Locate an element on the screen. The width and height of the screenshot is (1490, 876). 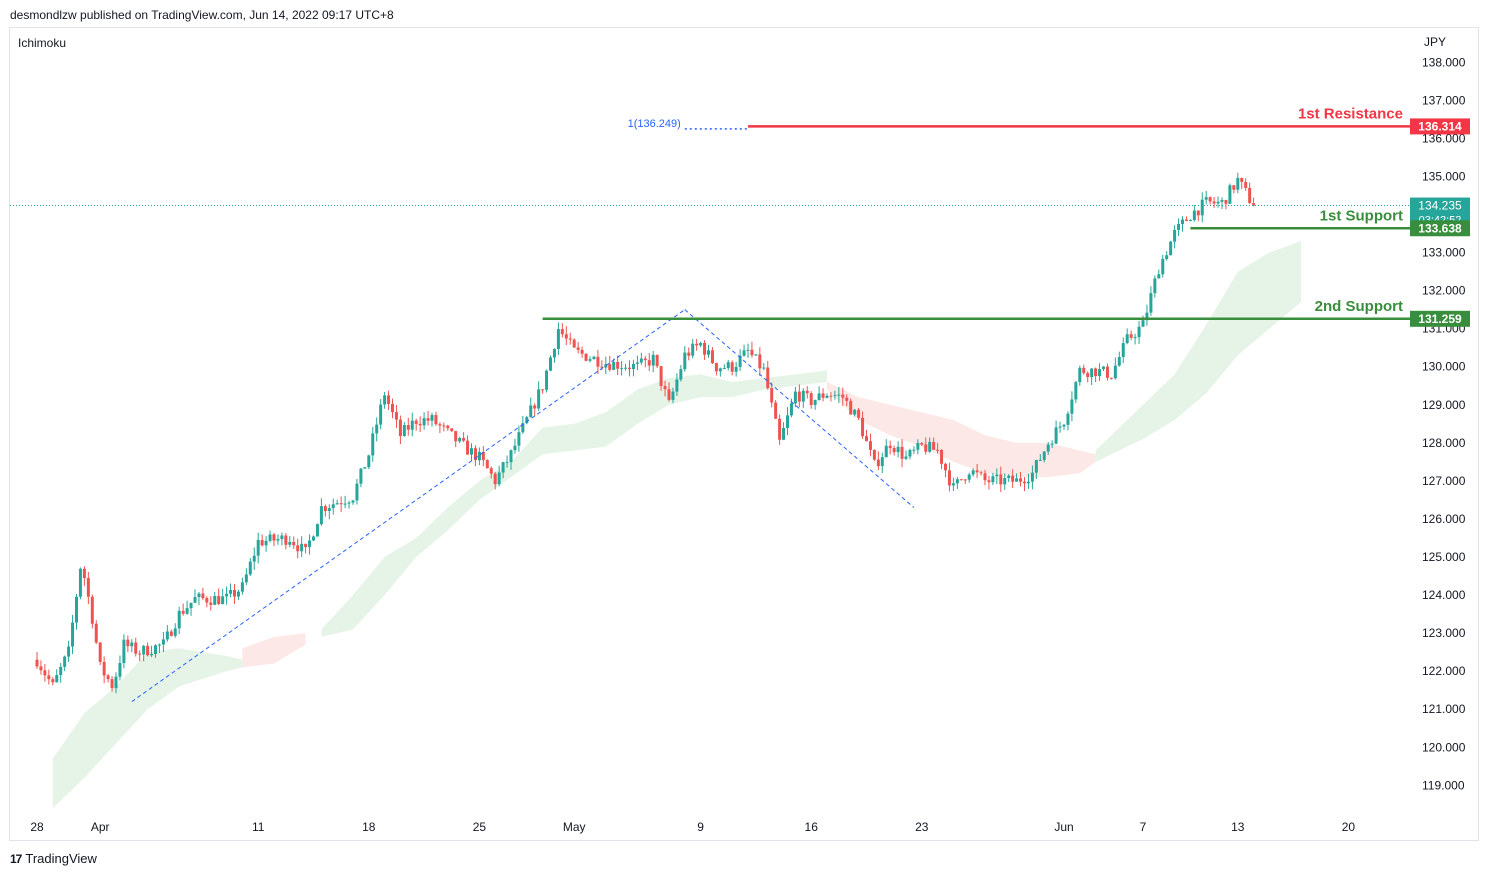
currency-label: JPY is located at coordinates (1435, 42).